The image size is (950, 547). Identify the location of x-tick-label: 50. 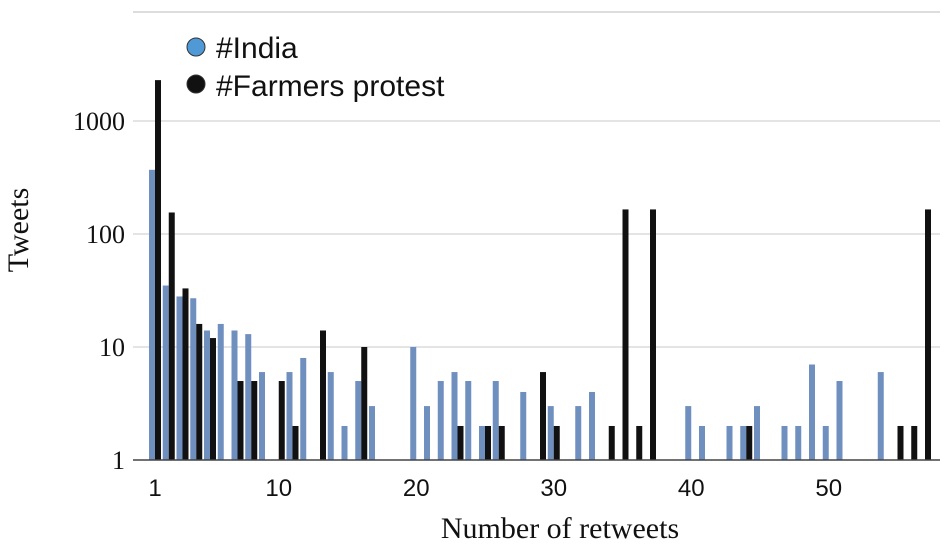
(828, 488).